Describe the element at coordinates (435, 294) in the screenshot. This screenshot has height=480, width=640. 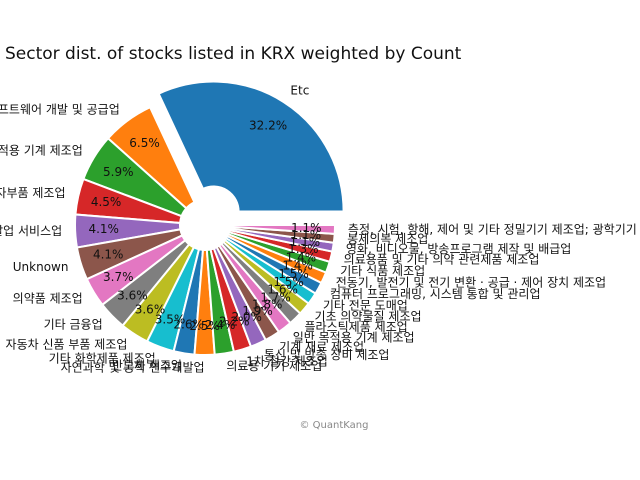
I see `slice-category-label: 컴퓨터 프로그래밍, 시스템 통합 및 관리업` at that location.